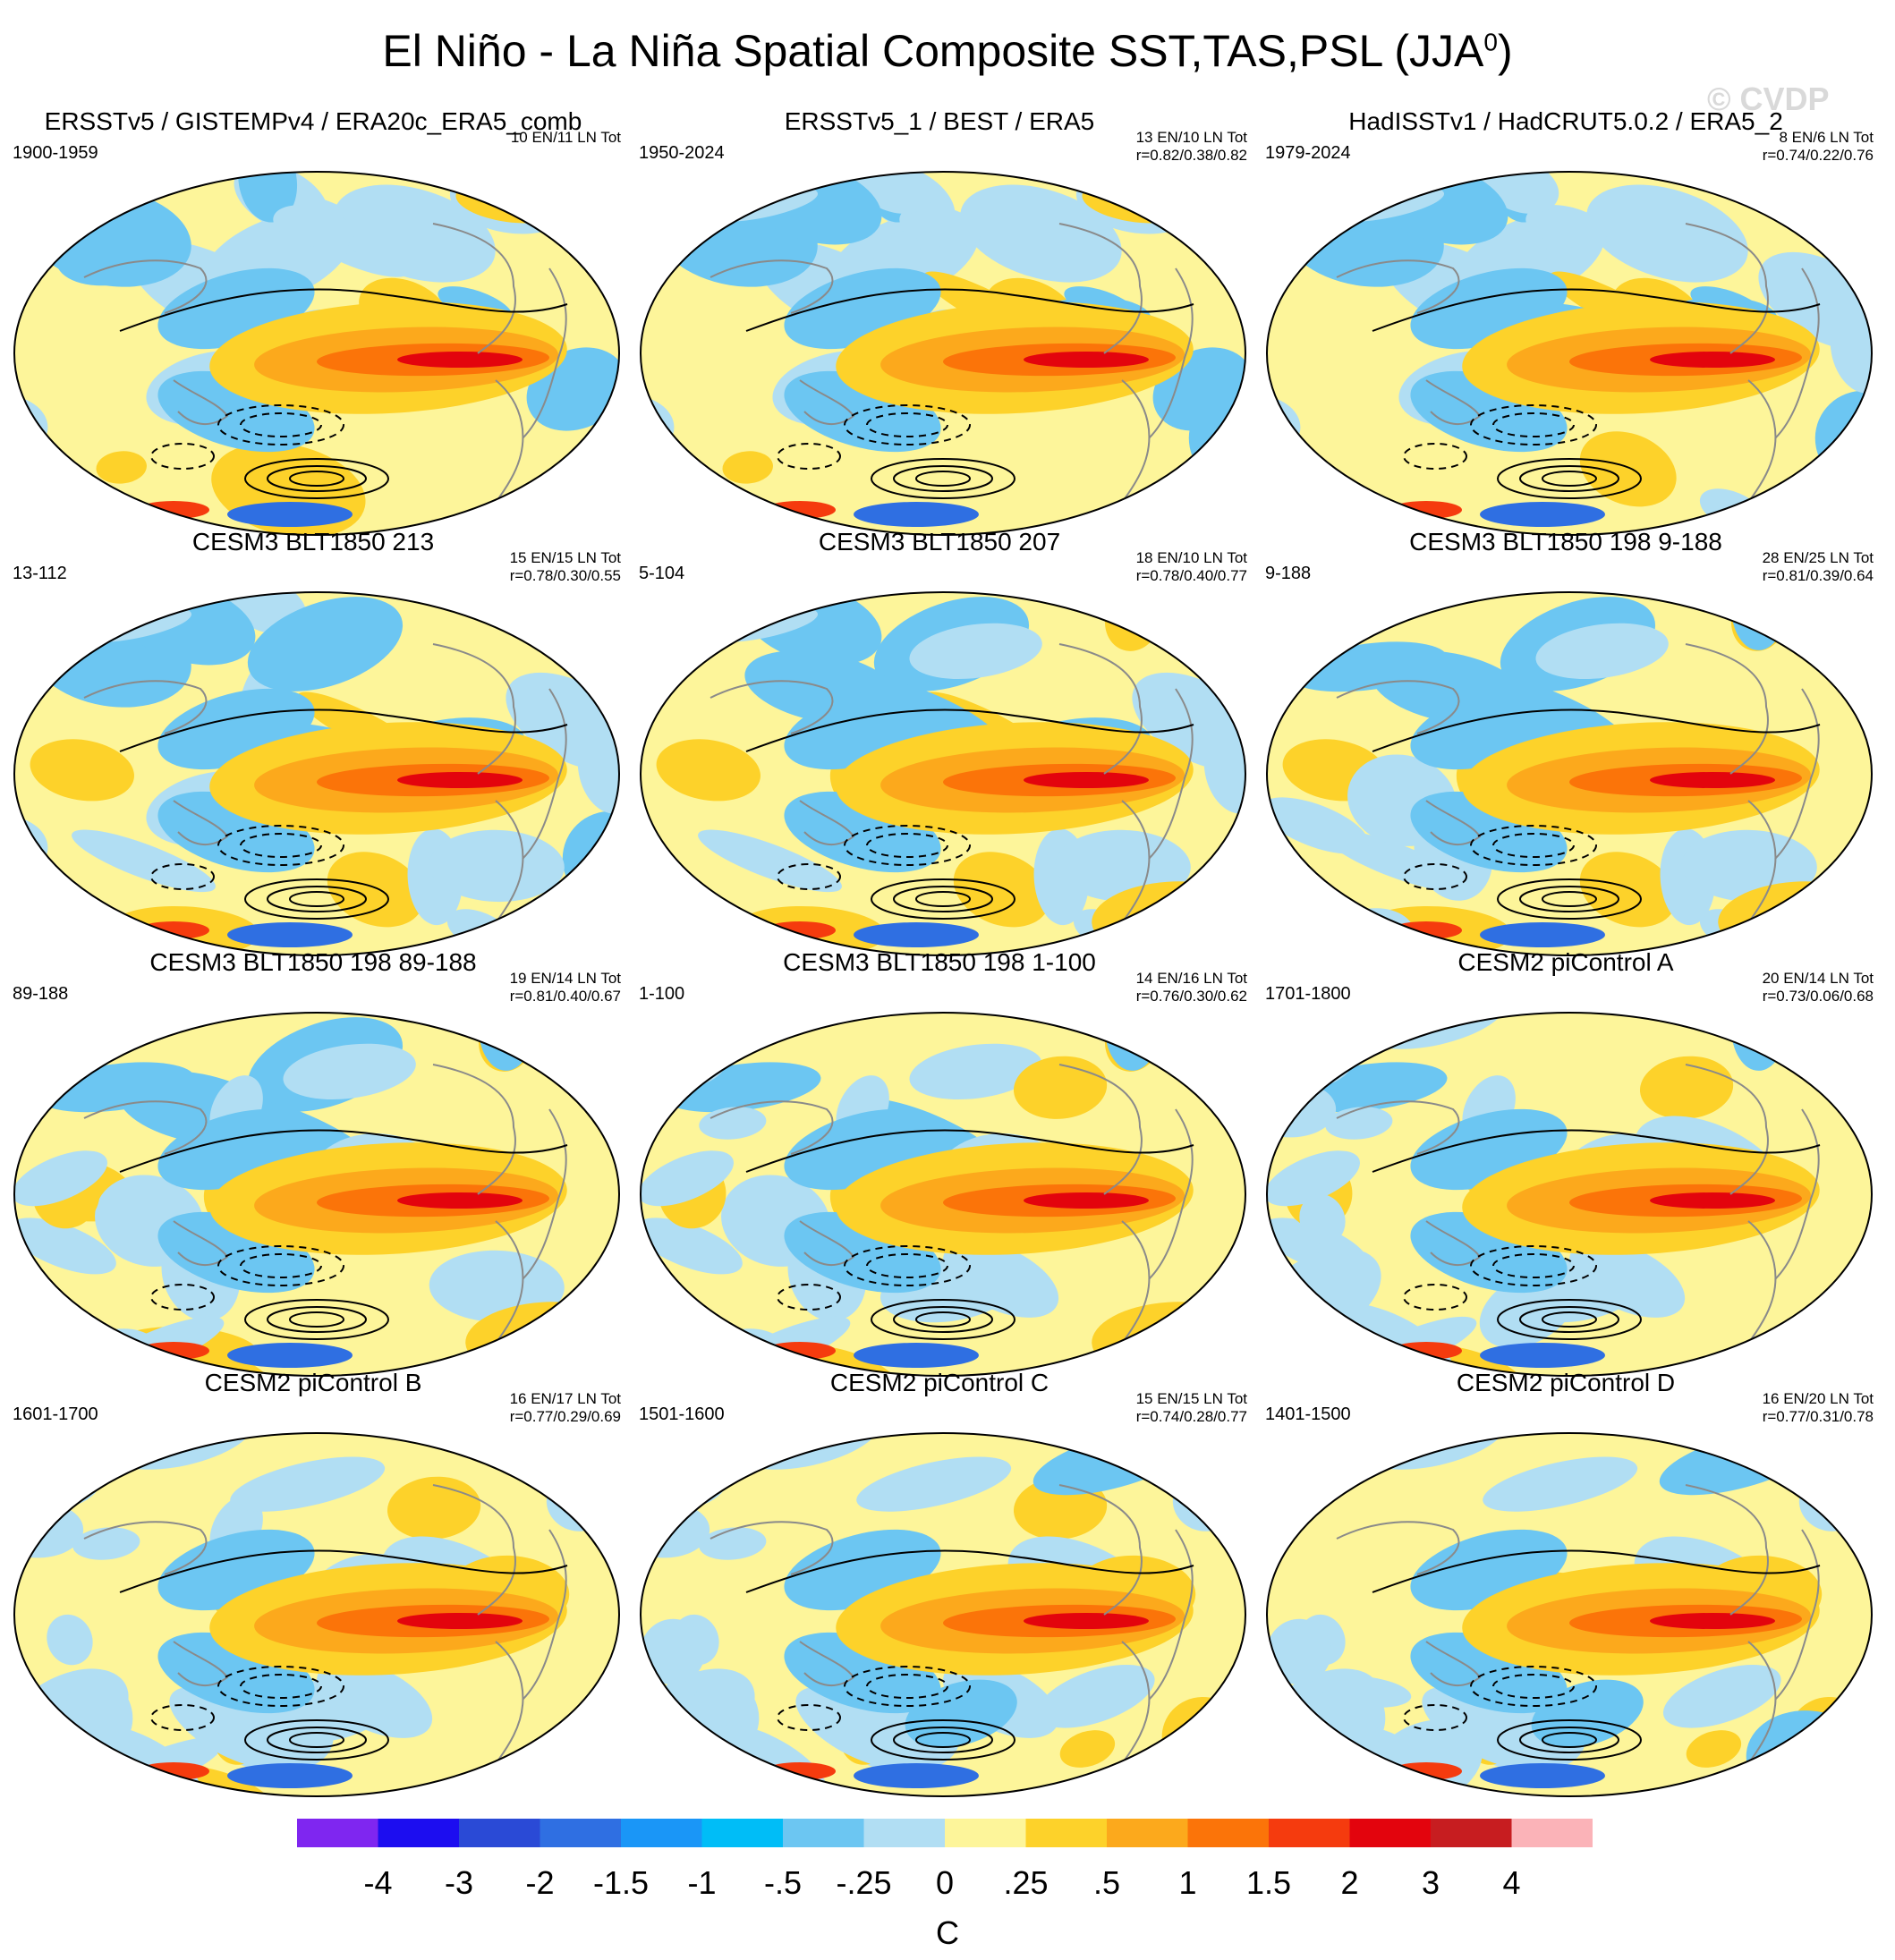 This screenshot has width=1895, height=1960. I want to click on colorbar-tick-label: 2, so click(1350, 1882).